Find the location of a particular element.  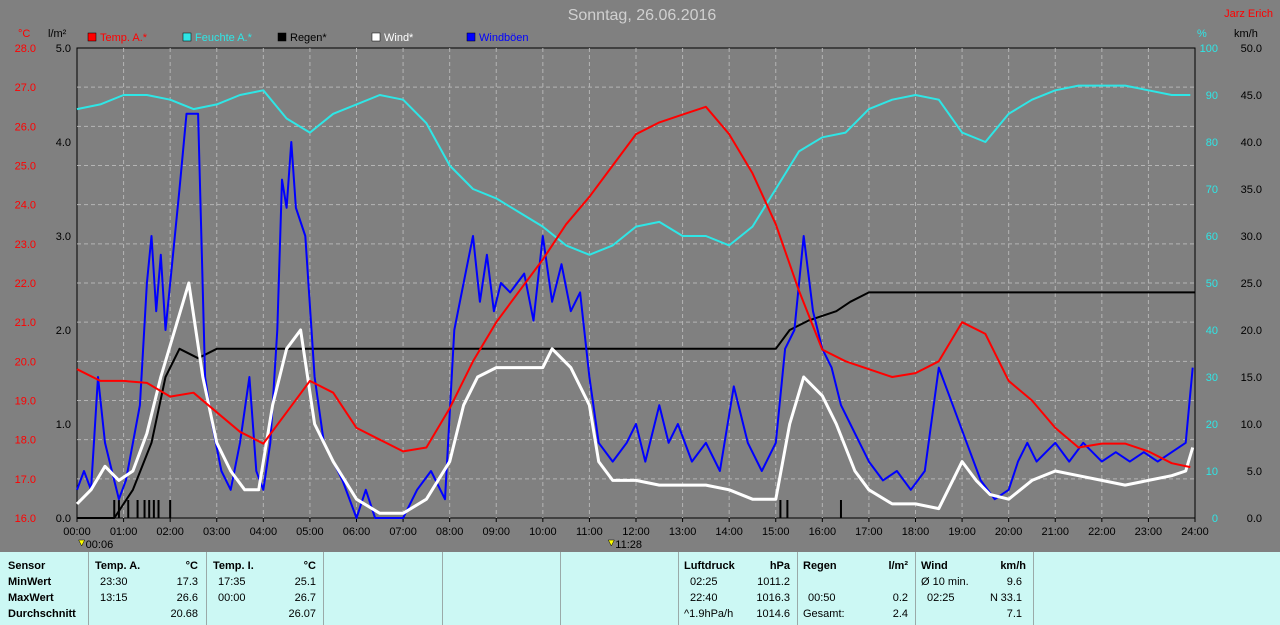

x-tick-label: 10:00 is located at coordinates (543, 532).